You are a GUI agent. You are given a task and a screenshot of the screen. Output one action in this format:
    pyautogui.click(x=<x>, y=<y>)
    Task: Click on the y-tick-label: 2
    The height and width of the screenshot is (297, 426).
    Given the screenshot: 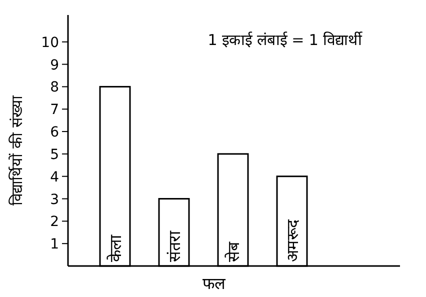 What is the action you would take?
    pyautogui.click(x=54, y=222)
    